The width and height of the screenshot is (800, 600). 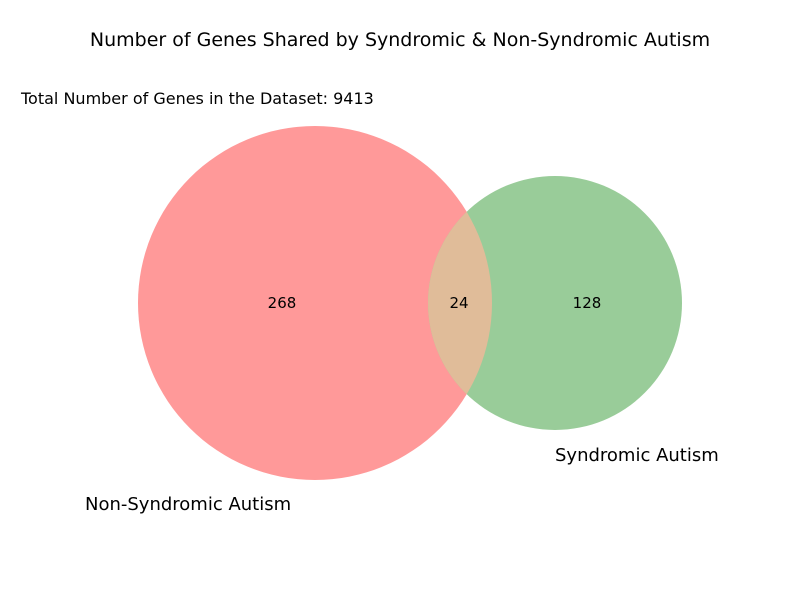 I want to click on syndromic-only-count: 128, so click(x=587, y=303).